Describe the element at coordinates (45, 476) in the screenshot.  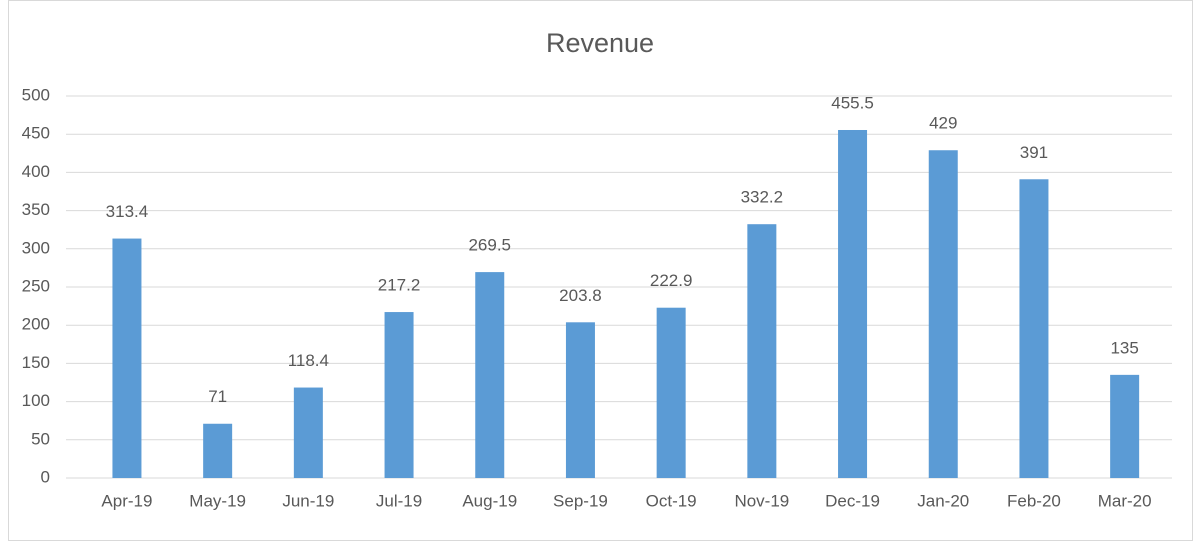
I see `y-tick-label: 0` at that location.